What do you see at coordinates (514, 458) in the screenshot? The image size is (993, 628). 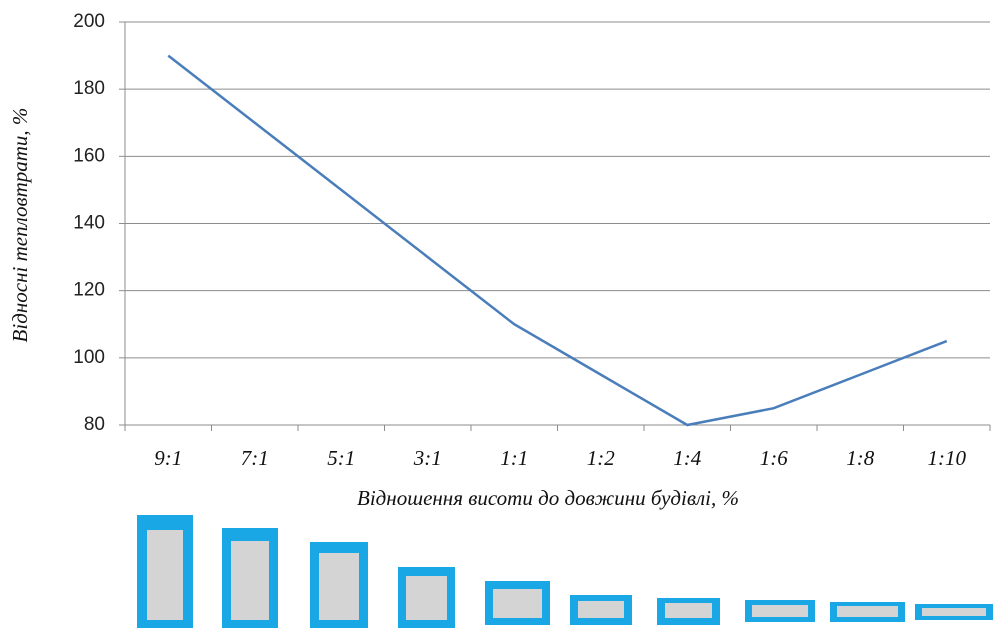 I see `x-tick-label: 1:1` at bounding box center [514, 458].